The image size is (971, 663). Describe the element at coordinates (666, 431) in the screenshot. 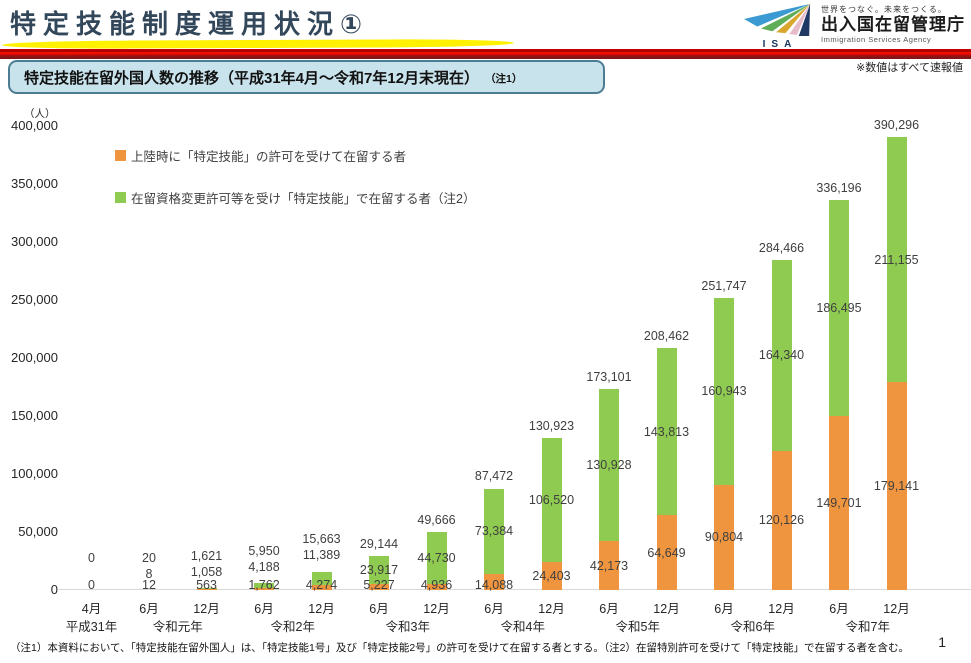

I see `change-value-label: 143,813` at that location.